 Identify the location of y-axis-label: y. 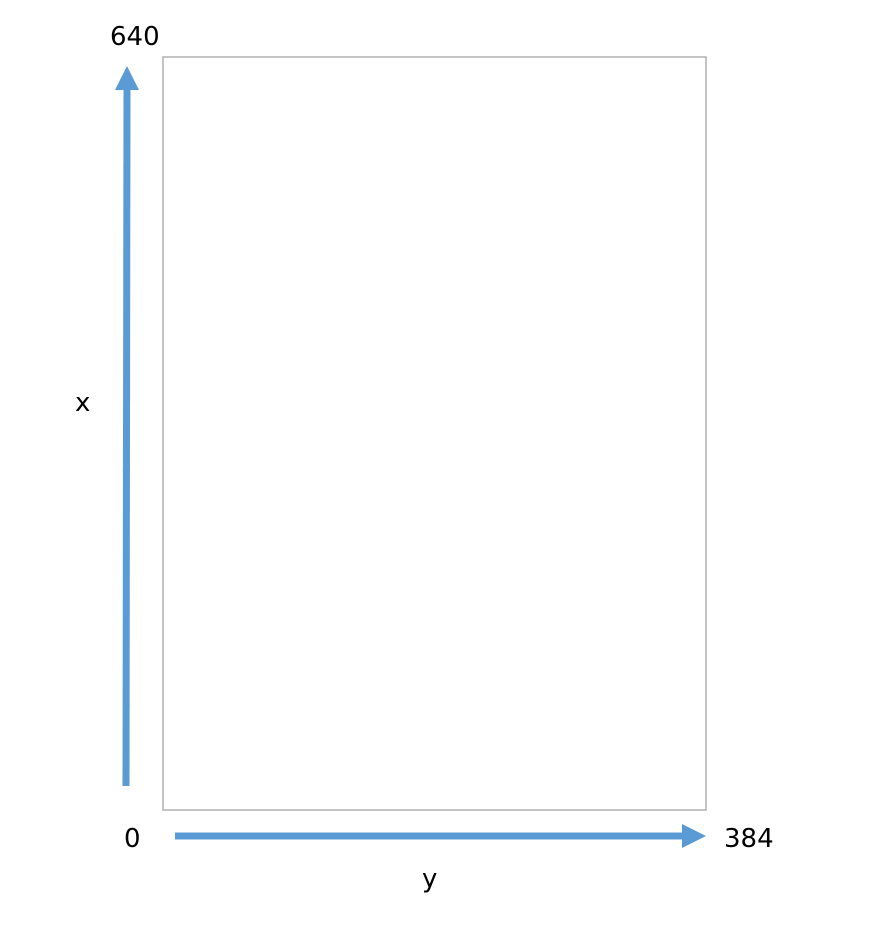
(430, 879).